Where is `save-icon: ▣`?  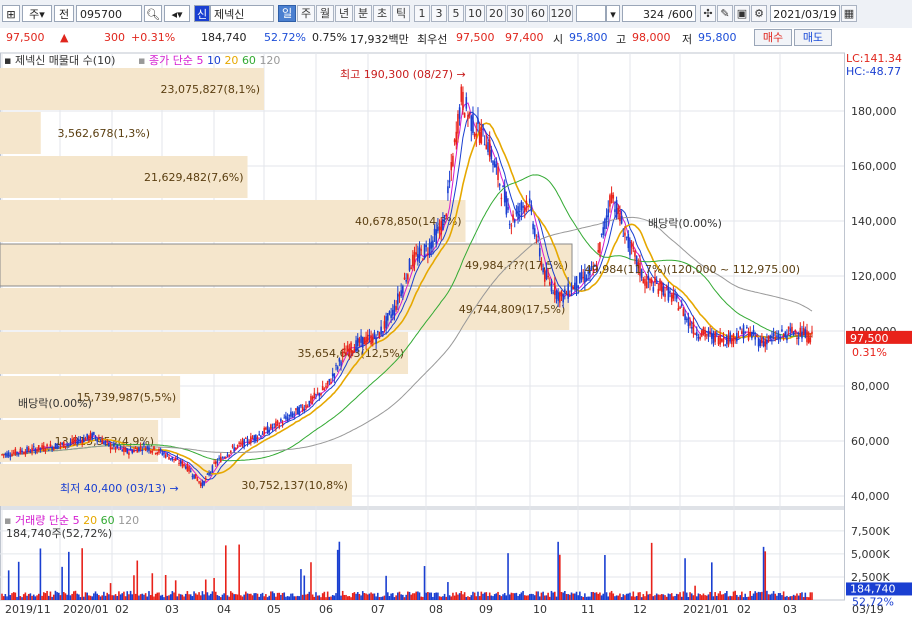
save-icon: ▣ is located at coordinates (742, 13).